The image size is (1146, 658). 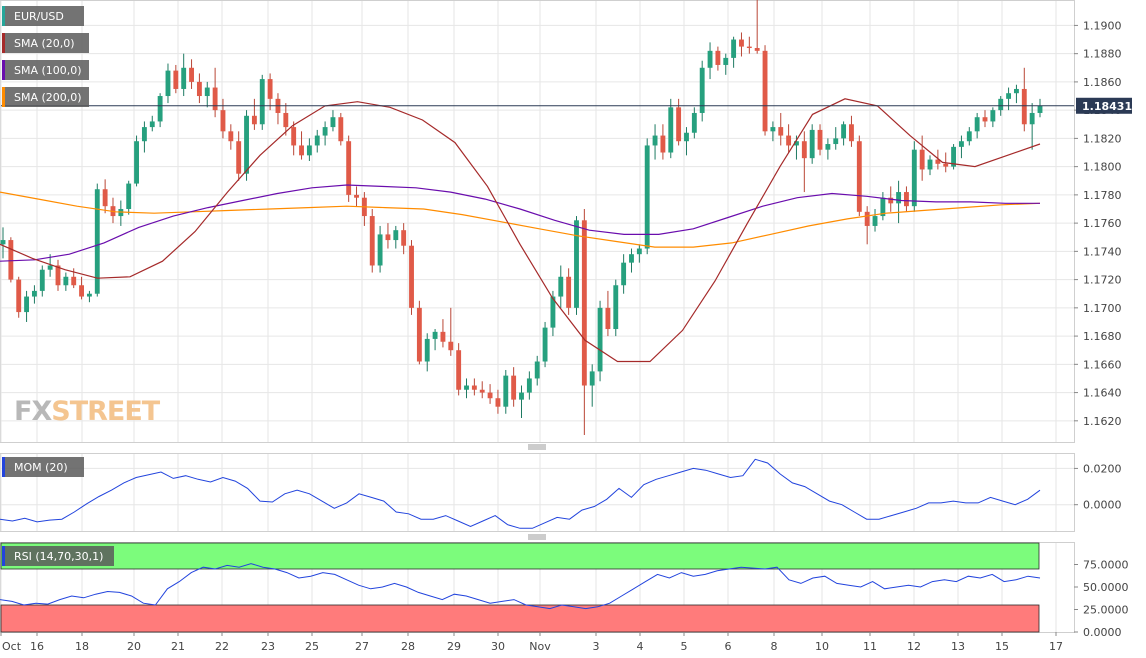 What do you see at coordinates (45, 70) in the screenshot?
I see `legend-item: SMA (100,0)` at bounding box center [45, 70].